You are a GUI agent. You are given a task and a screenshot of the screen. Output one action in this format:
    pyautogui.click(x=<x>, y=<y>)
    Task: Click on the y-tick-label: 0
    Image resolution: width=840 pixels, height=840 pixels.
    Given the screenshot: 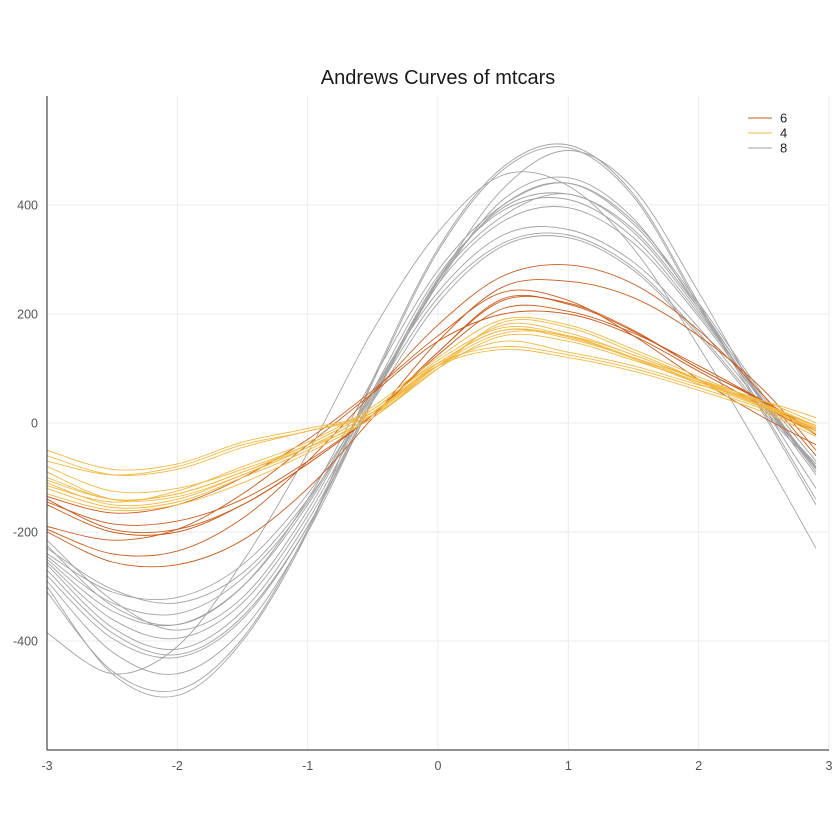 What is the action you would take?
    pyautogui.click(x=34, y=424)
    